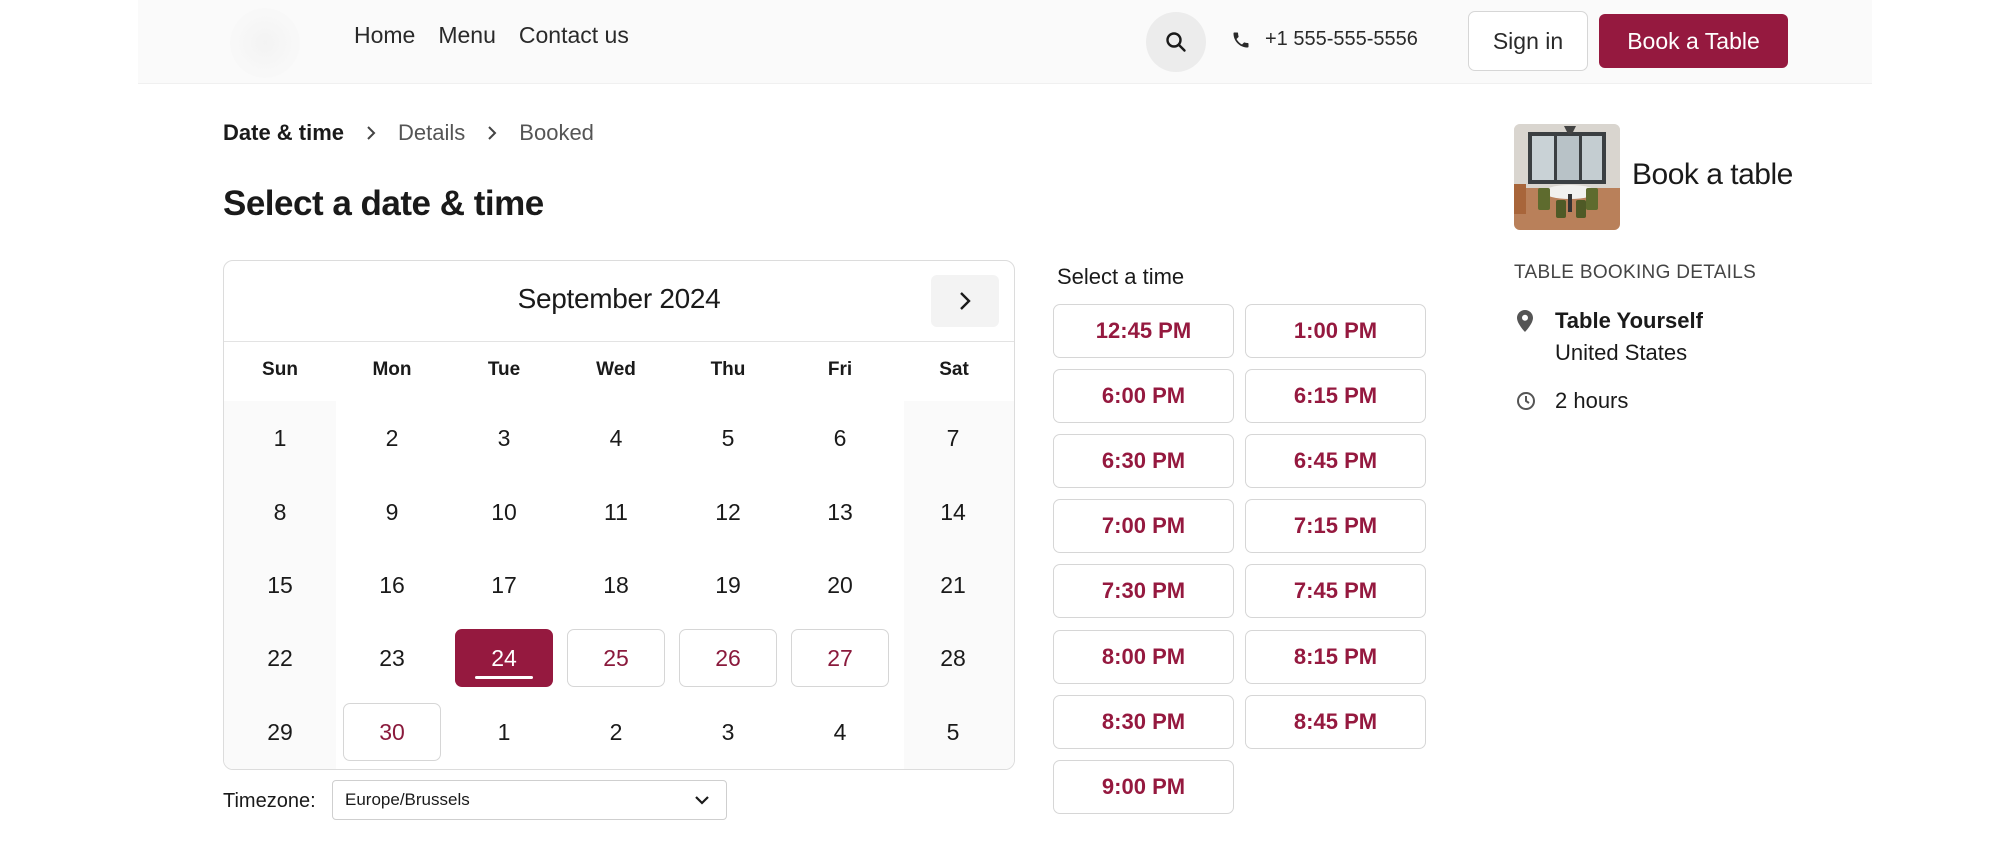  I want to click on calendar-day: 7, so click(953, 437).